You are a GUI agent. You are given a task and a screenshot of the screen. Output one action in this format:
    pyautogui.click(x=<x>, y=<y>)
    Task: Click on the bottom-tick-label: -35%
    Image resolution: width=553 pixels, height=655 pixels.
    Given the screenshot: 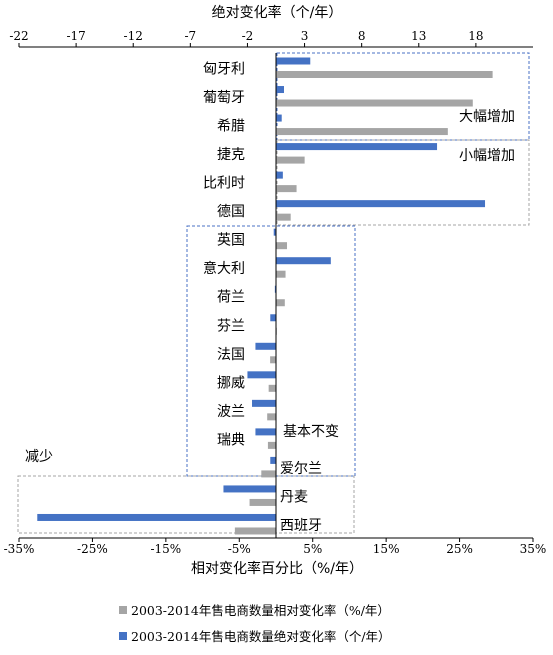 What is the action you would take?
    pyautogui.click(x=19, y=549)
    